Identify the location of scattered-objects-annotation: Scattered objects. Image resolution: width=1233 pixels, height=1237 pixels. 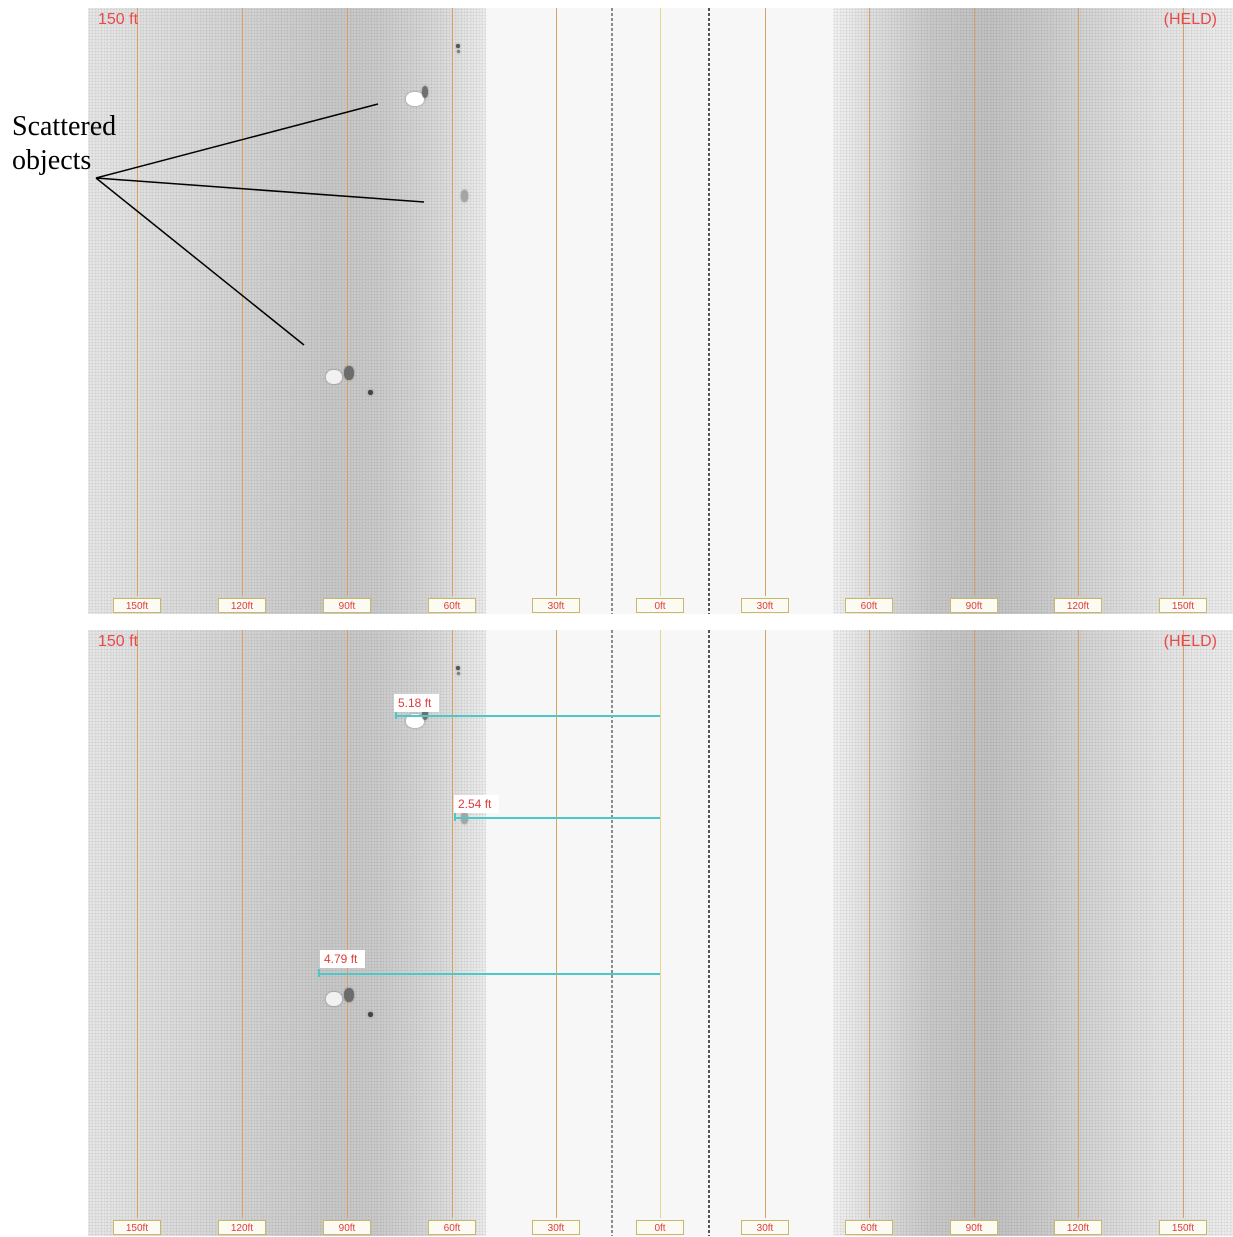
(64, 143).